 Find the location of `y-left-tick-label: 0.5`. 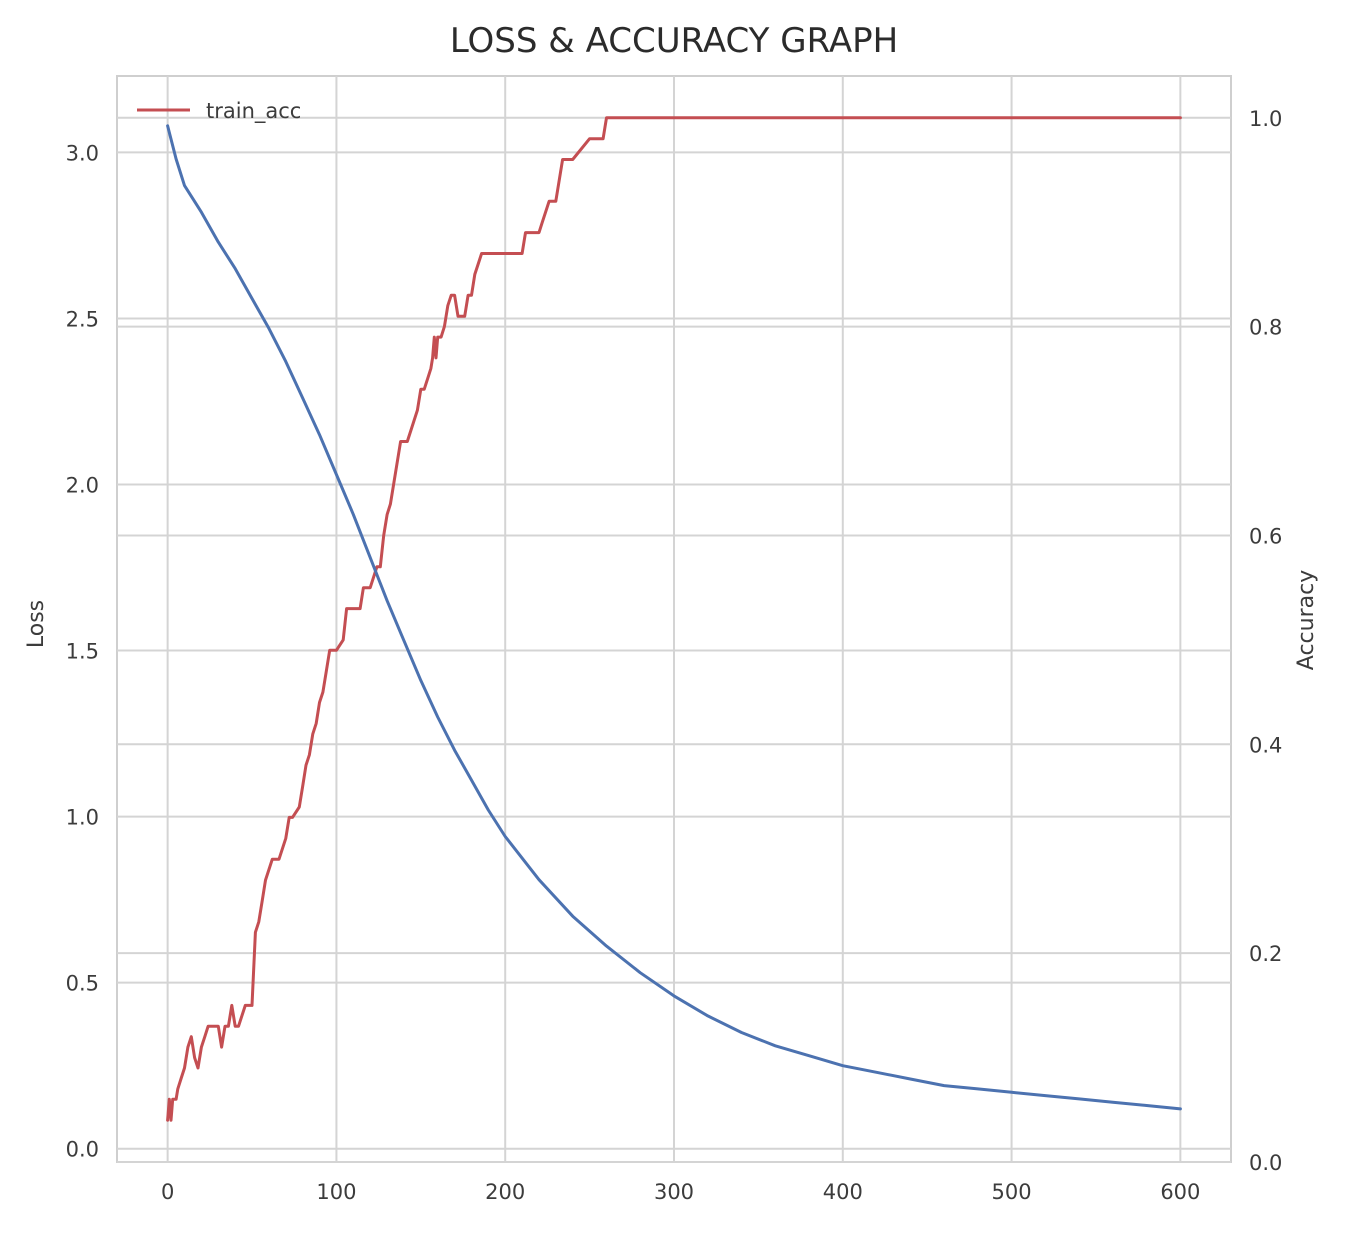

y-left-tick-label: 0.5 is located at coordinates (82, 984).